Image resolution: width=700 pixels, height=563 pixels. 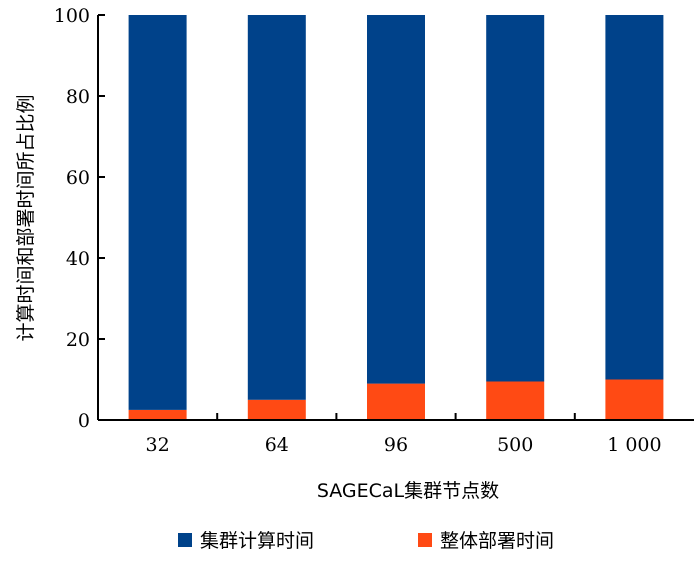 What do you see at coordinates (78, 340) in the screenshot?
I see `y-tick-label-1: 20` at bounding box center [78, 340].